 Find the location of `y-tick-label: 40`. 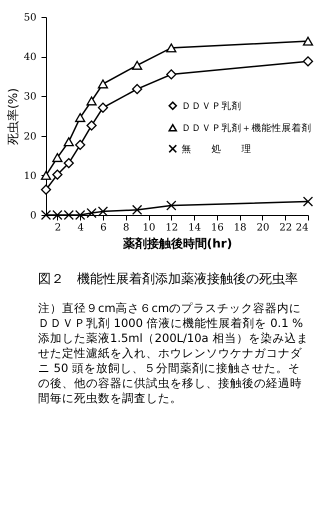

y-tick-label: 40 is located at coordinates (30, 58).